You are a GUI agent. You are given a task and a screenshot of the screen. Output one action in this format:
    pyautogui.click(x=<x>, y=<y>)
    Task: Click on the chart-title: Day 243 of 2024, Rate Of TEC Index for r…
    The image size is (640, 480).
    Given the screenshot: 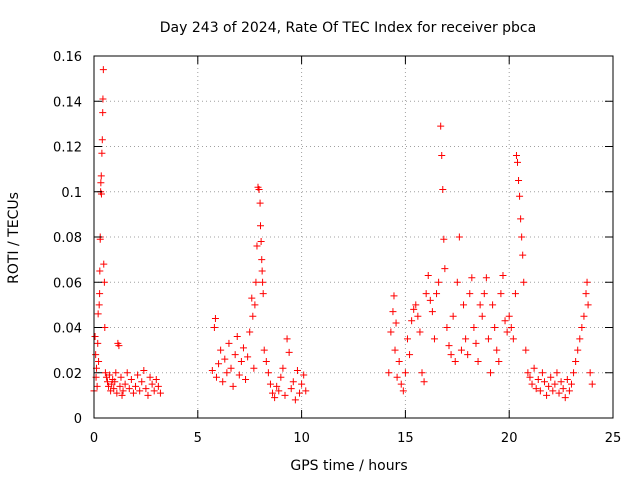 What is the action you would take?
    pyautogui.click(x=348, y=28)
    